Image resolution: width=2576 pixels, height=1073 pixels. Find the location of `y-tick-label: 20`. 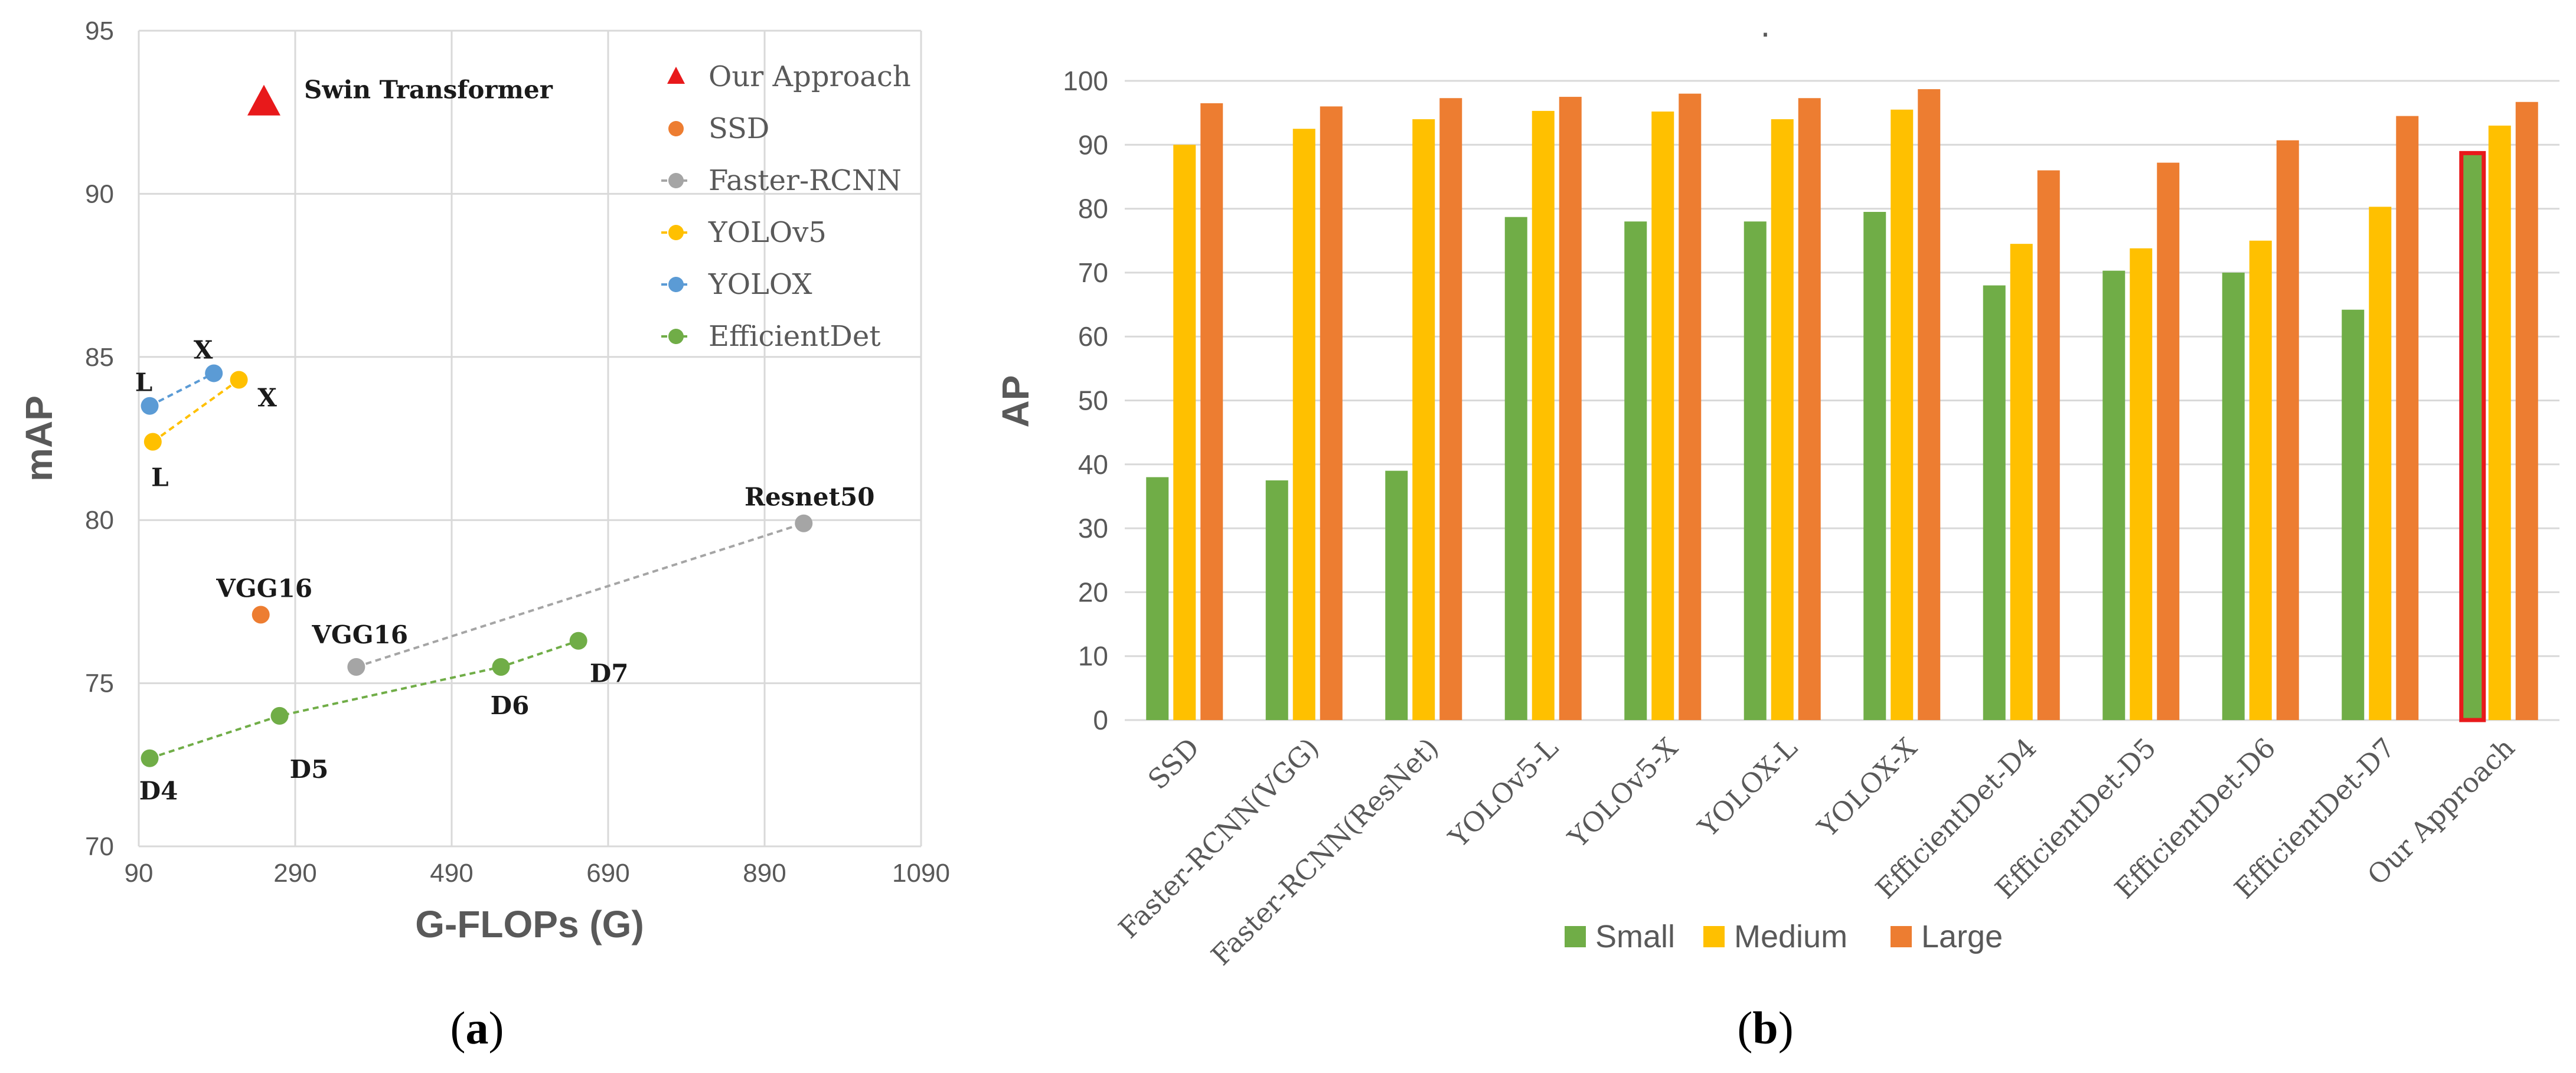

y-tick-label: 20 is located at coordinates (1093, 592).